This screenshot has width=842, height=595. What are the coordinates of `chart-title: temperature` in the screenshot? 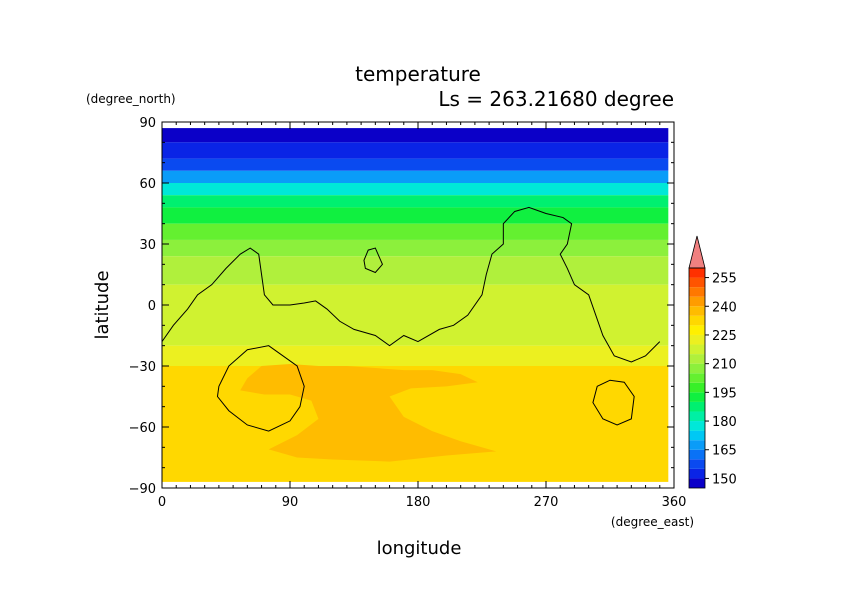 It's located at (418, 74).